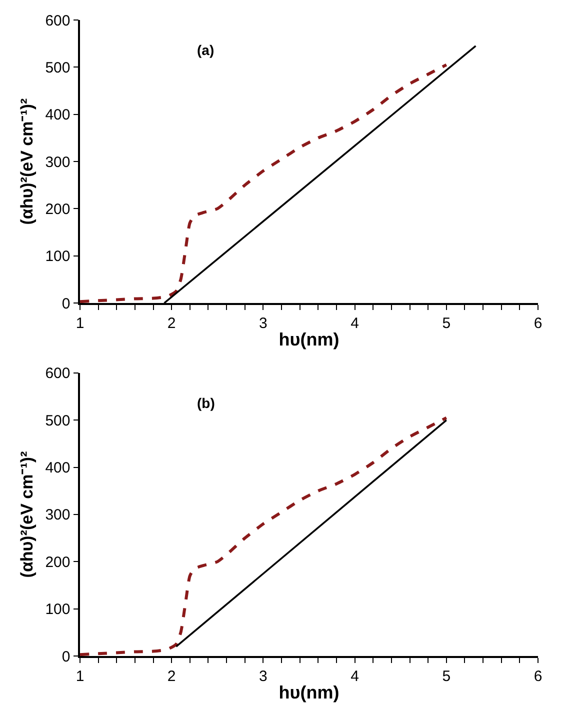 The width and height of the screenshot is (563, 711). I want to click on annotation: (a), so click(205, 50).